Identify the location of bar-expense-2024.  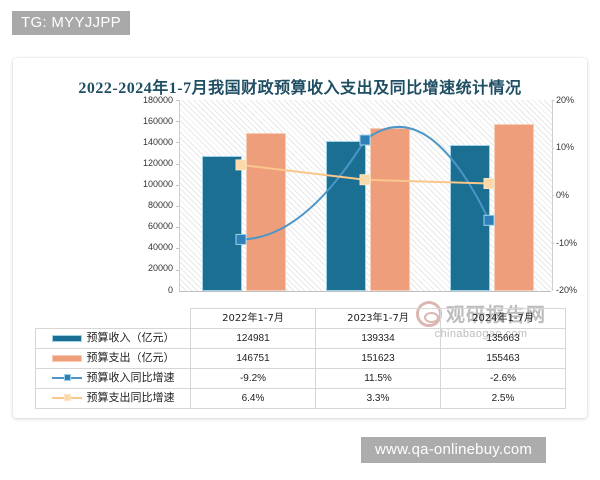
(514, 207).